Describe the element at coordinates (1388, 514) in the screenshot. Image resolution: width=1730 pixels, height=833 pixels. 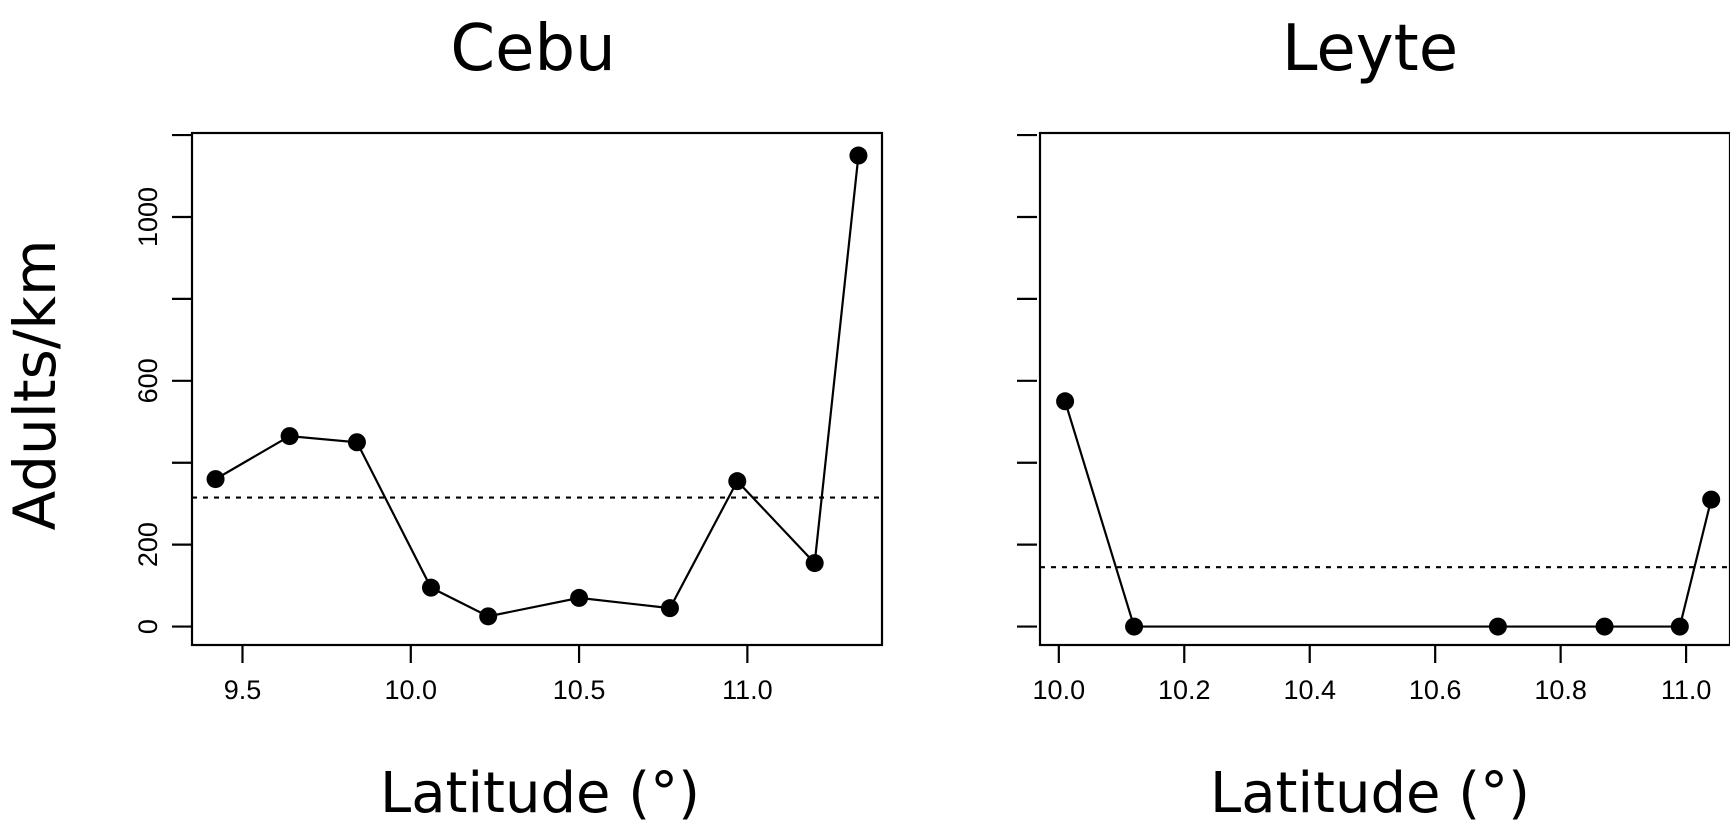
I see `series-line-leyte` at that location.